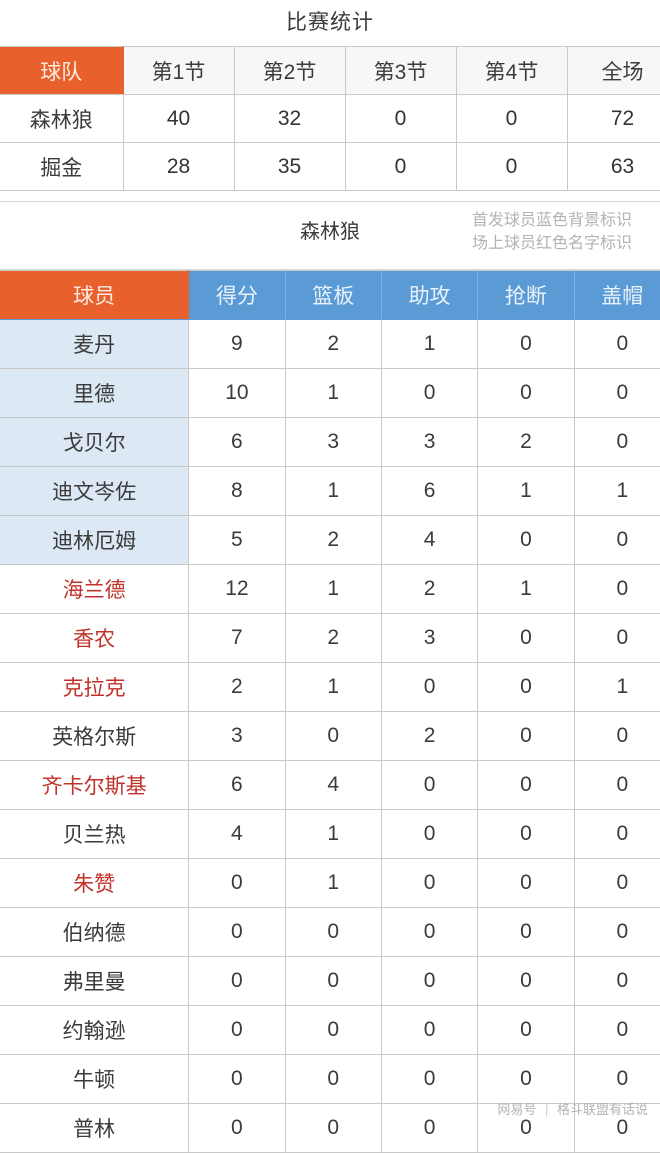 The height and width of the screenshot is (1153, 660). What do you see at coordinates (330, 118) in the screenshot?
I see `table-row: 森林狼 40 32 0 0 72` at bounding box center [330, 118].